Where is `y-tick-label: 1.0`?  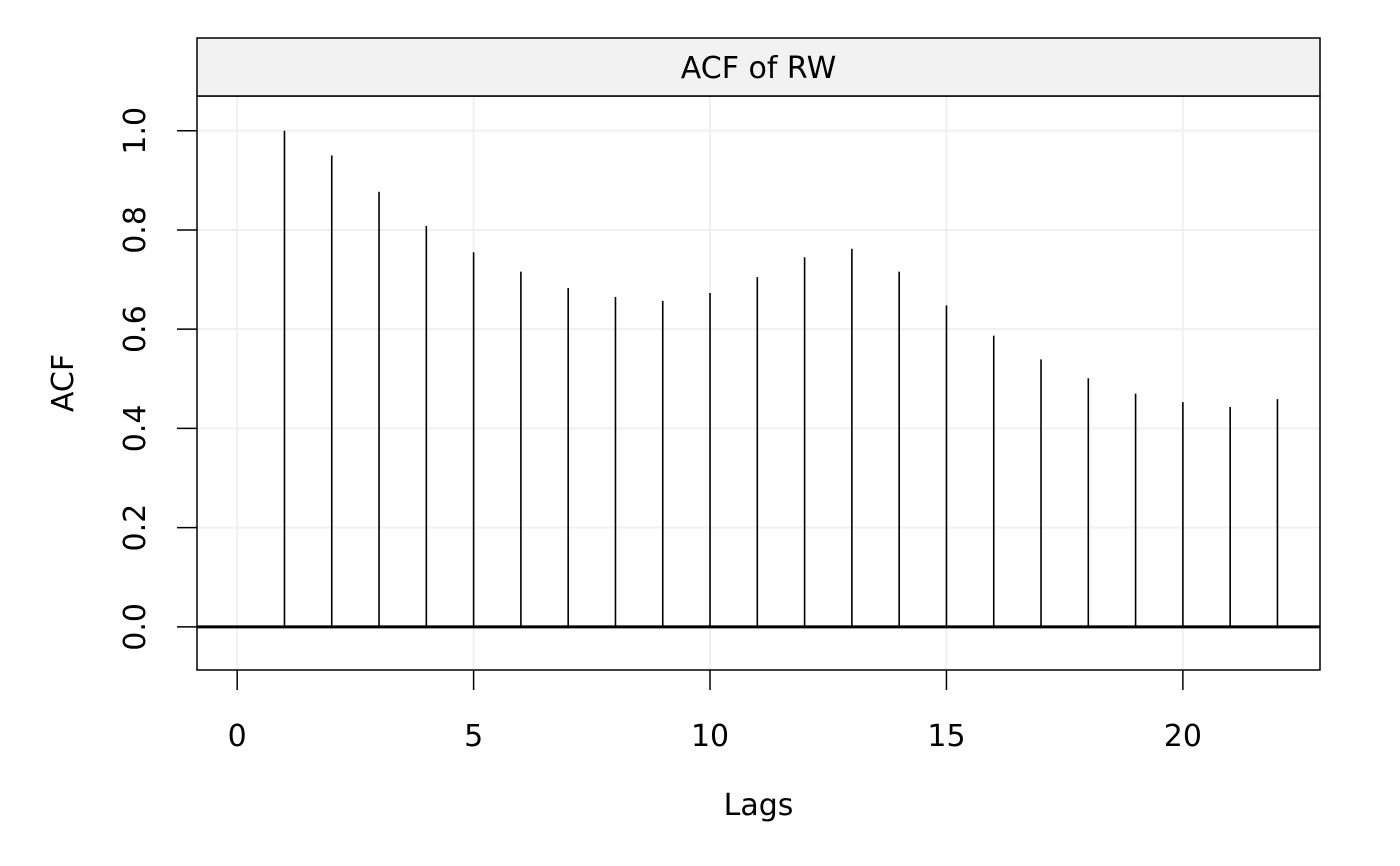 y-tick-label: 1.0 is located at coordinates (135, 131).